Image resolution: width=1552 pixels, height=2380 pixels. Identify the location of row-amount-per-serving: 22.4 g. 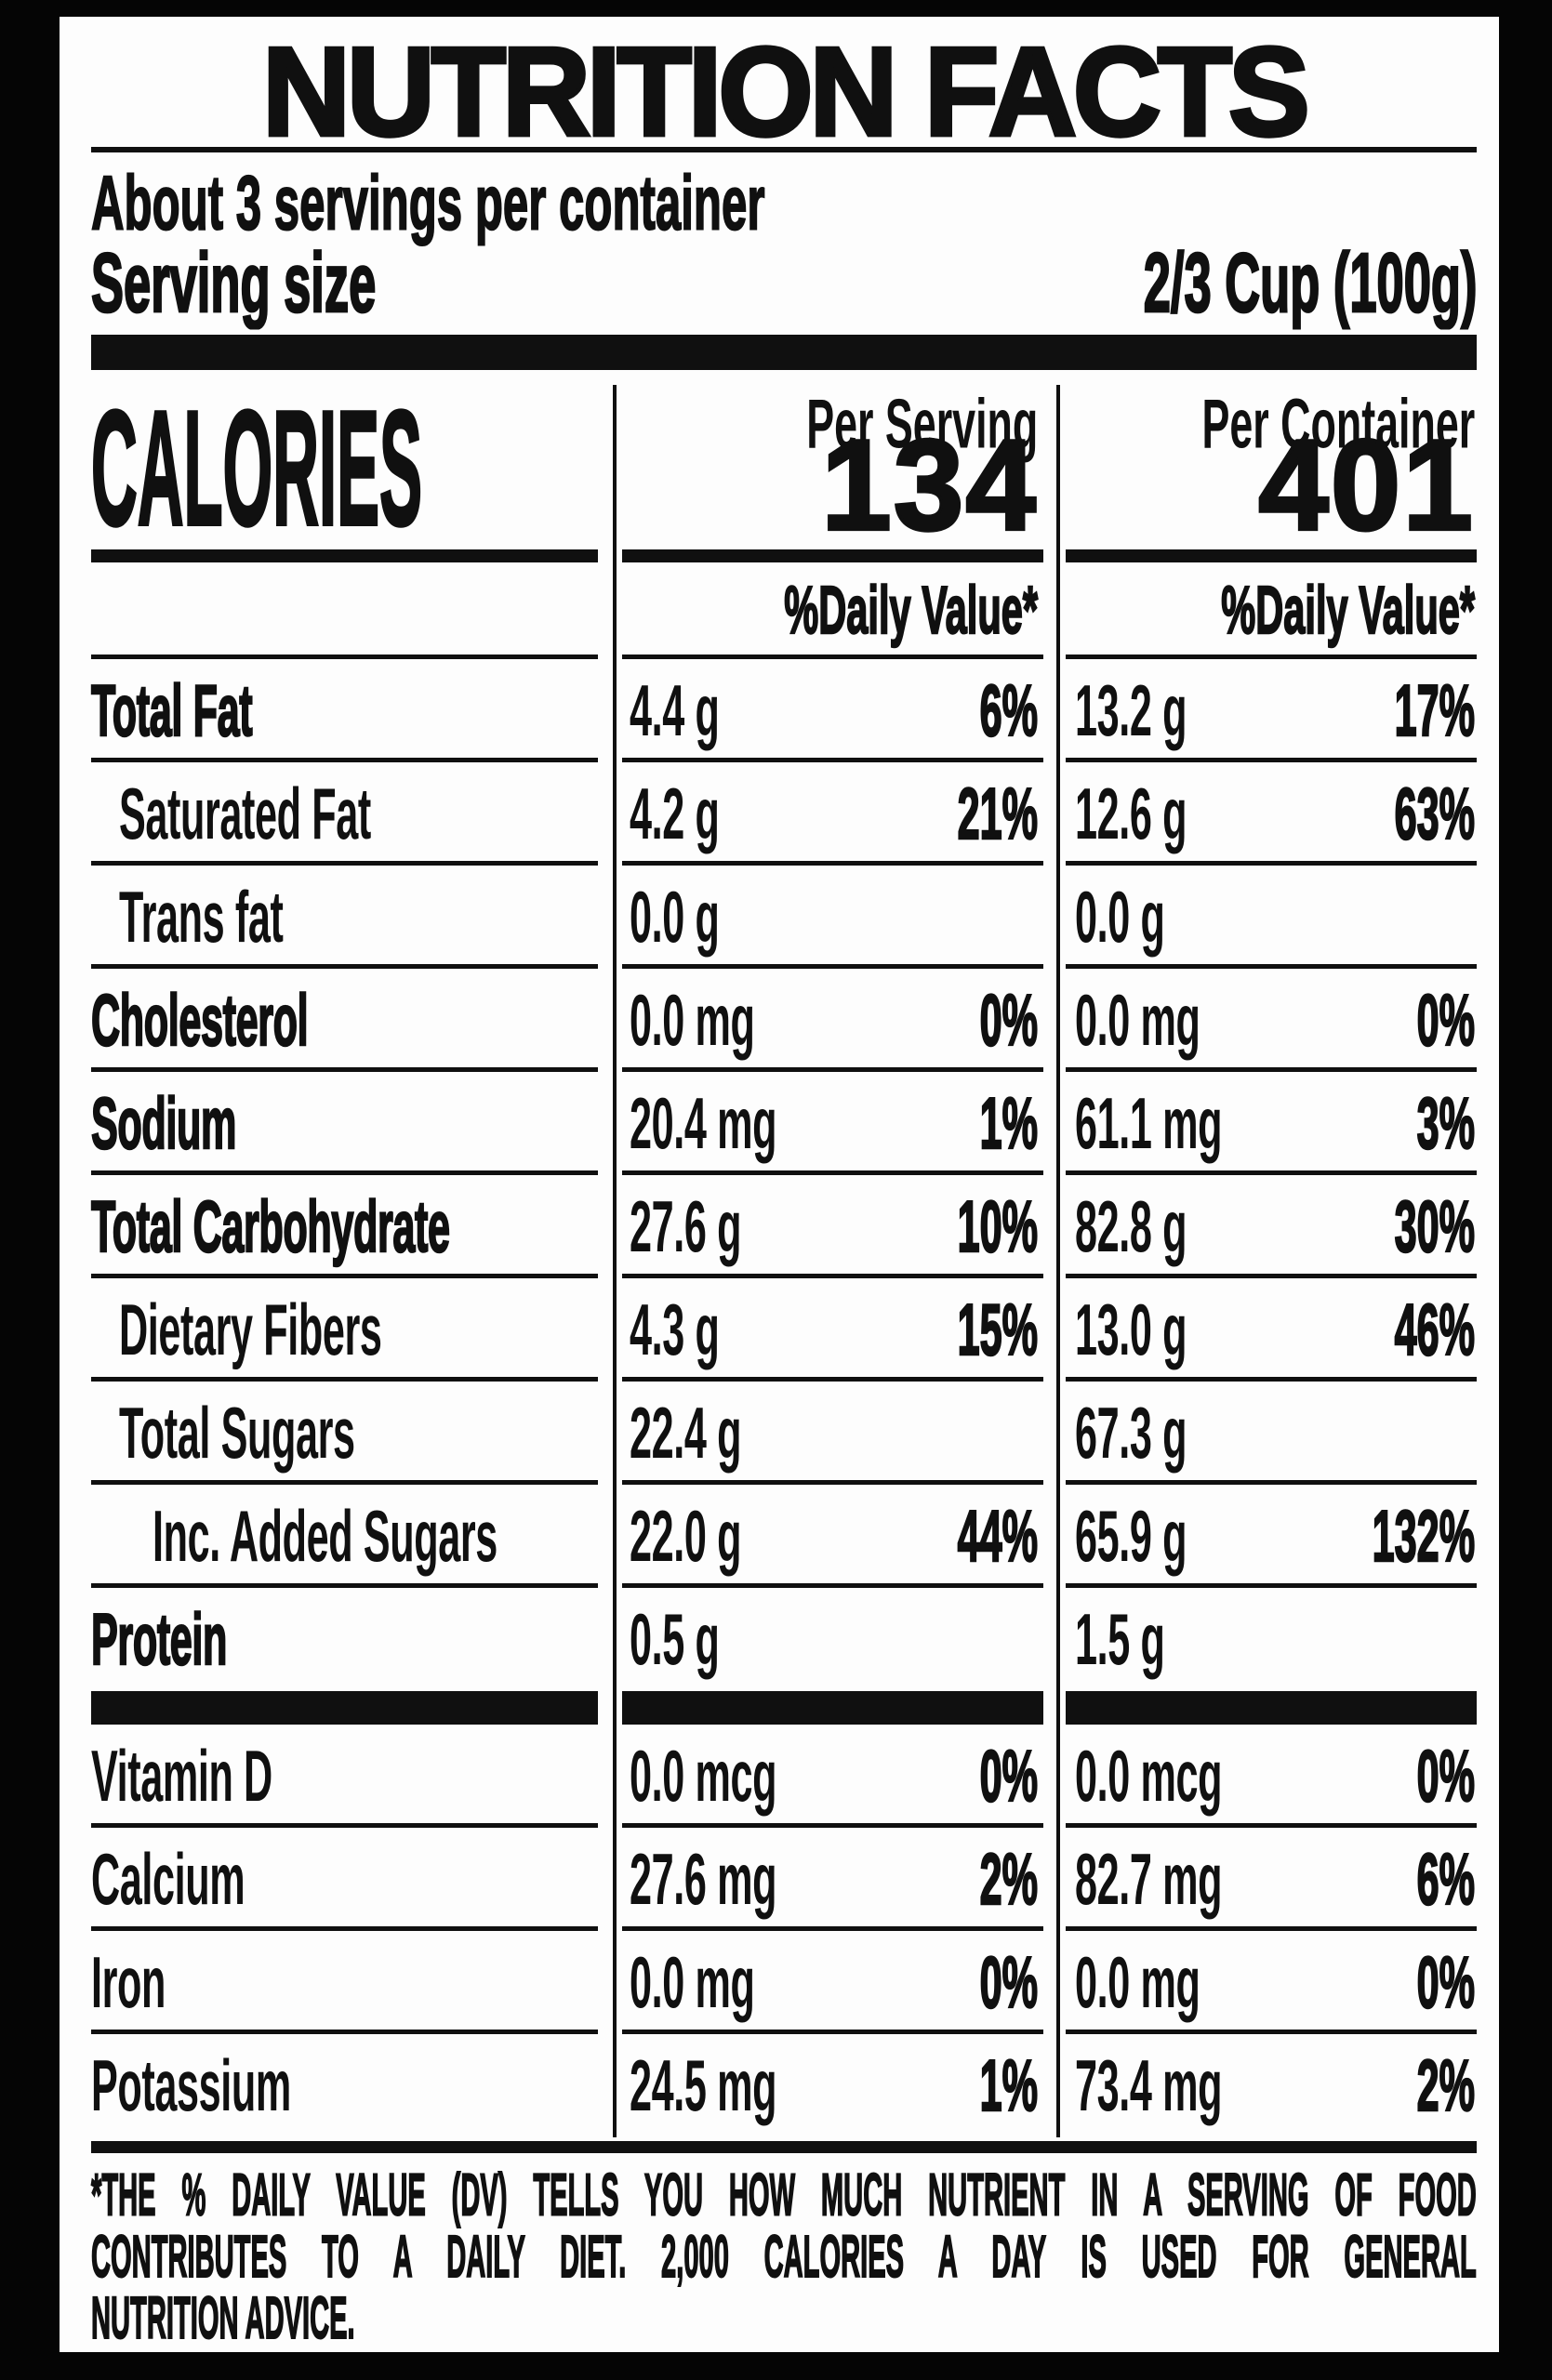
(686, 1433).